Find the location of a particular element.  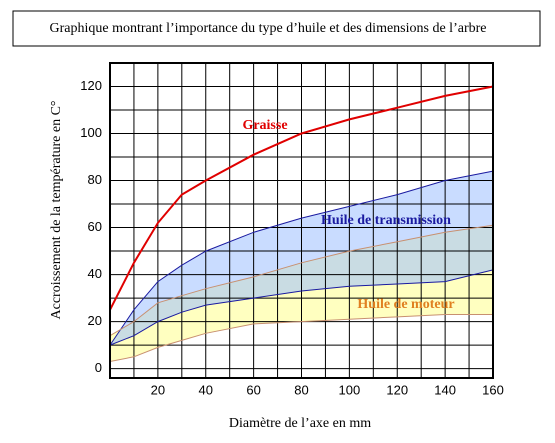

x-tick-label: 140 is located at coordinates (445, 389).